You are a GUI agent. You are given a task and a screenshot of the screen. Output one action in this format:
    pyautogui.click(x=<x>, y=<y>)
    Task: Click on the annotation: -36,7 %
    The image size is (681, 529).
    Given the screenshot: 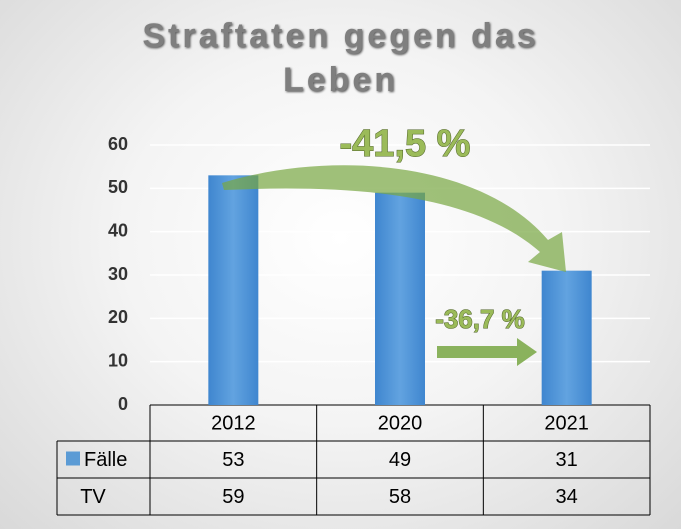 What is the action you would take?
    pyautogui.click(x=480, y=319)
    